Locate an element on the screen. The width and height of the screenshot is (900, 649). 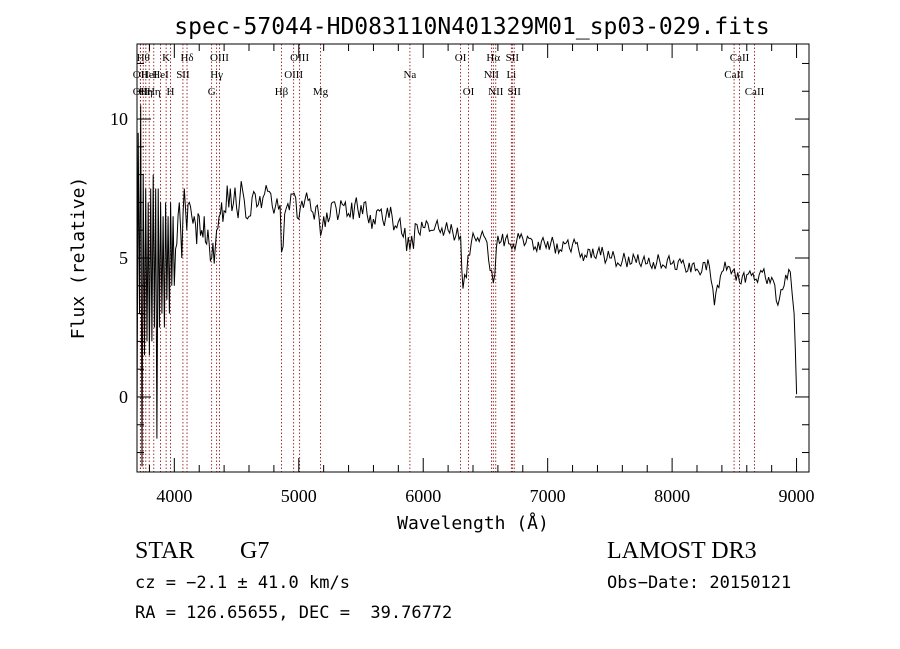
line-marker-label-6: HeI is located at coordinates (160, 75).